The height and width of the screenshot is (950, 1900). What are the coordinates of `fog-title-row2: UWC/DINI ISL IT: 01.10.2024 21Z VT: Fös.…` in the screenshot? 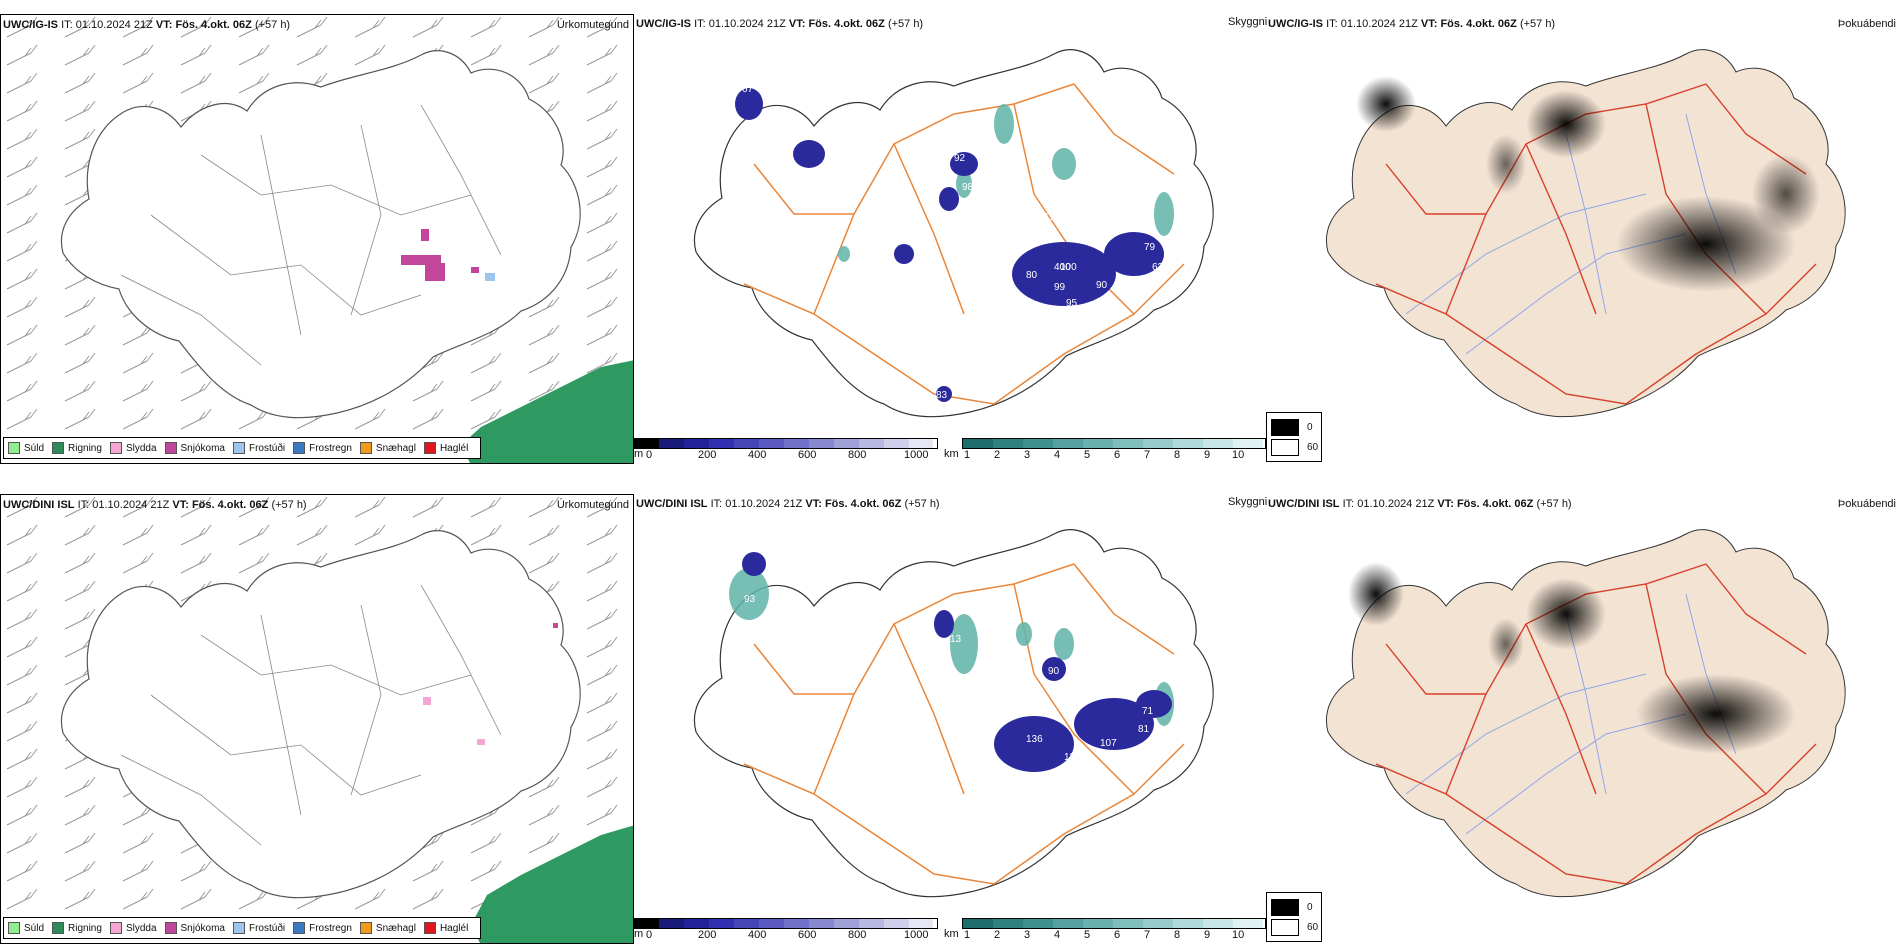 It's located at (1420, 504).